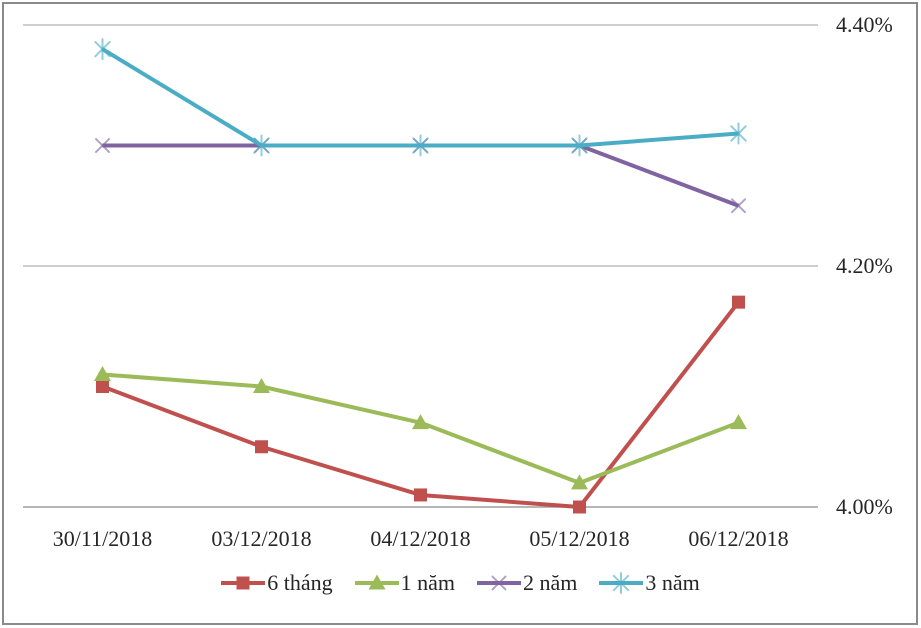  I want to click on triangle-marker-icon, so click(376, 582).